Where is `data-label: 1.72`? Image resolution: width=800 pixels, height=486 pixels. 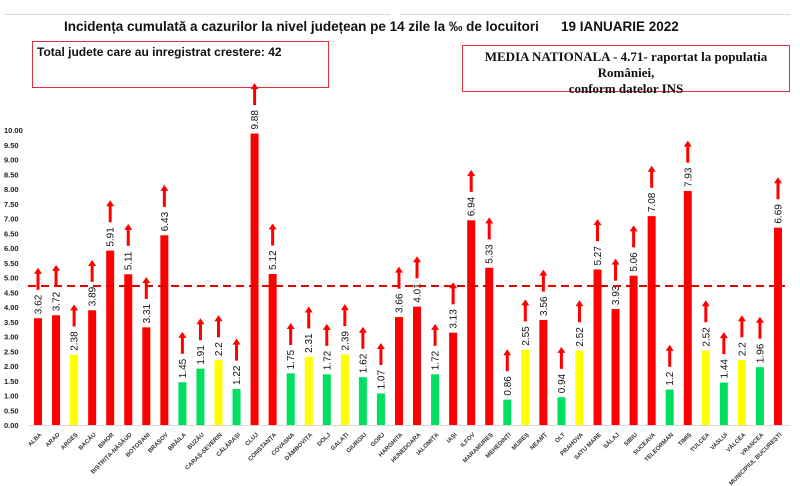 data-label: 1.72 is located at coordinates (436, 360).